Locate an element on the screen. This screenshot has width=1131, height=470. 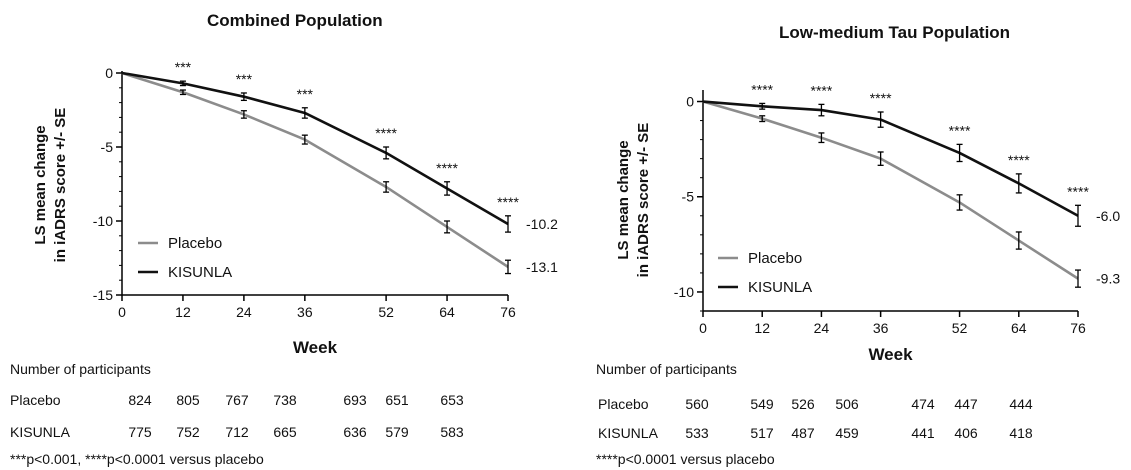
participants-cell-kisunla: 579 is located at coordinates (397, 432).